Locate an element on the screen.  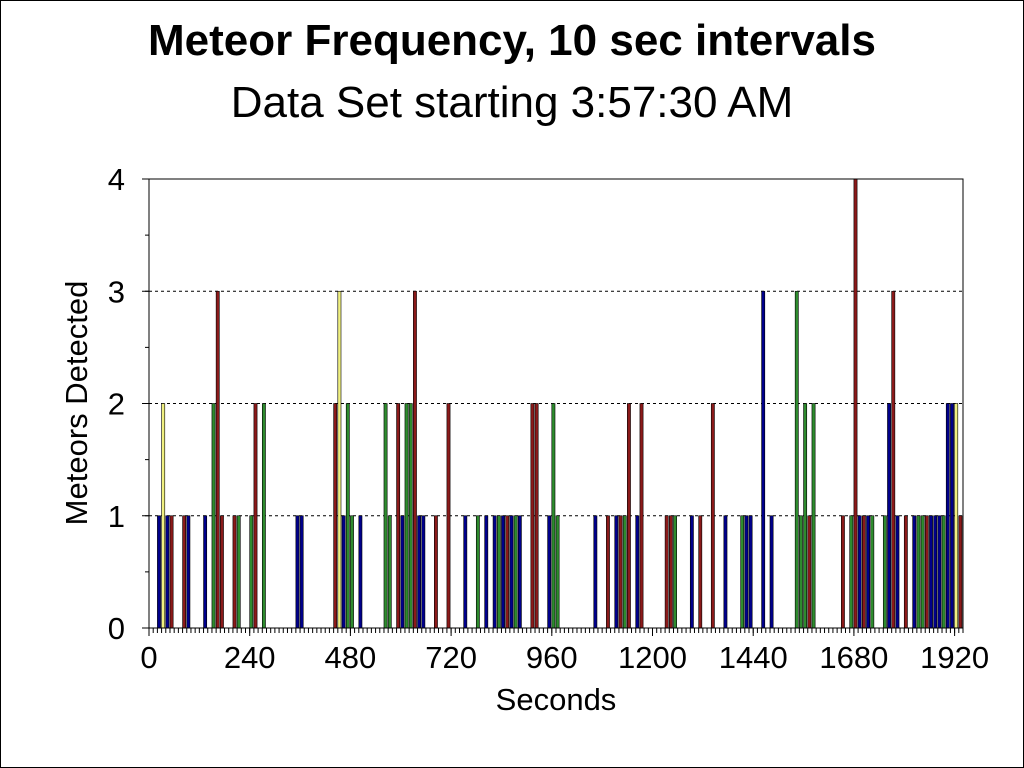
y-tick-label: 4 is located at coordinates (116, 179).